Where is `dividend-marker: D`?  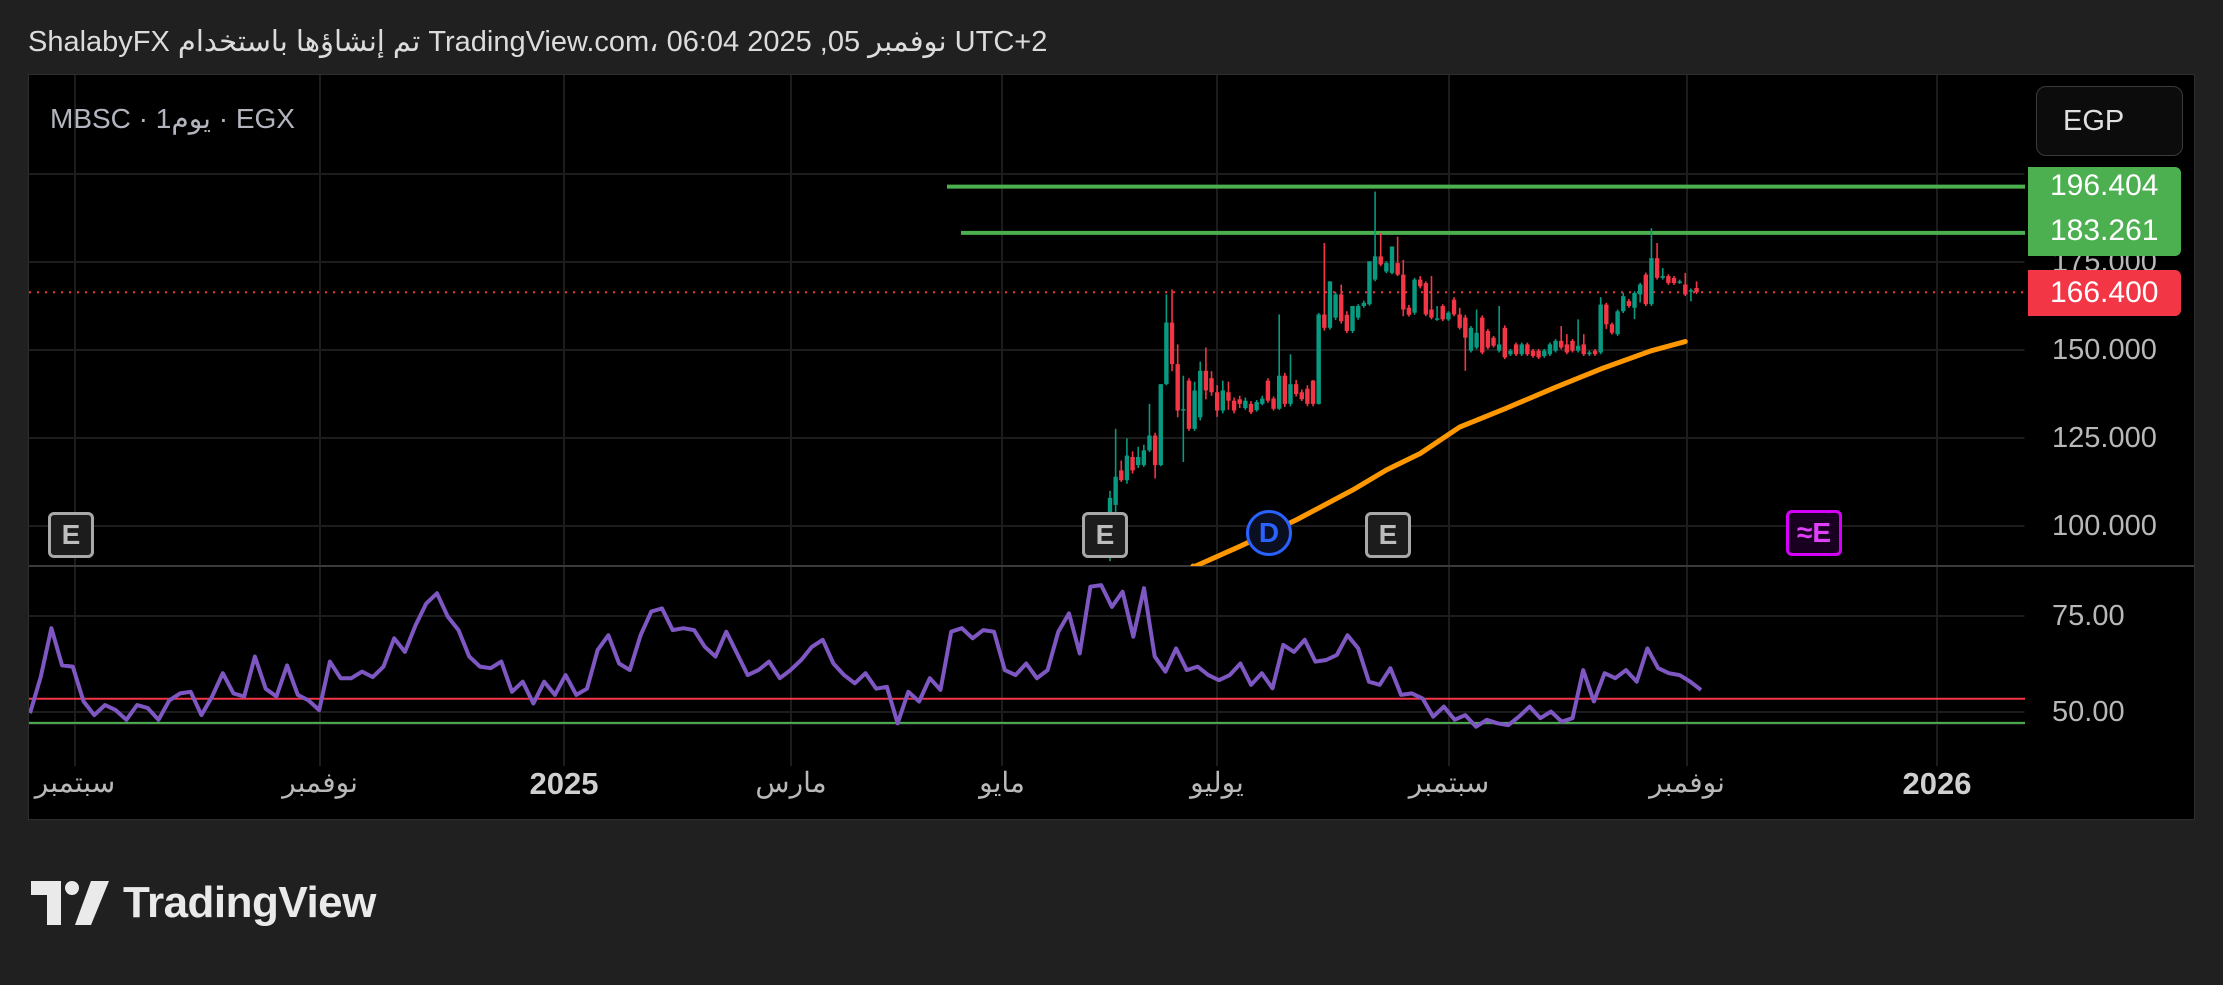
dividend-marker: D is located at coordinates (1269, 533).